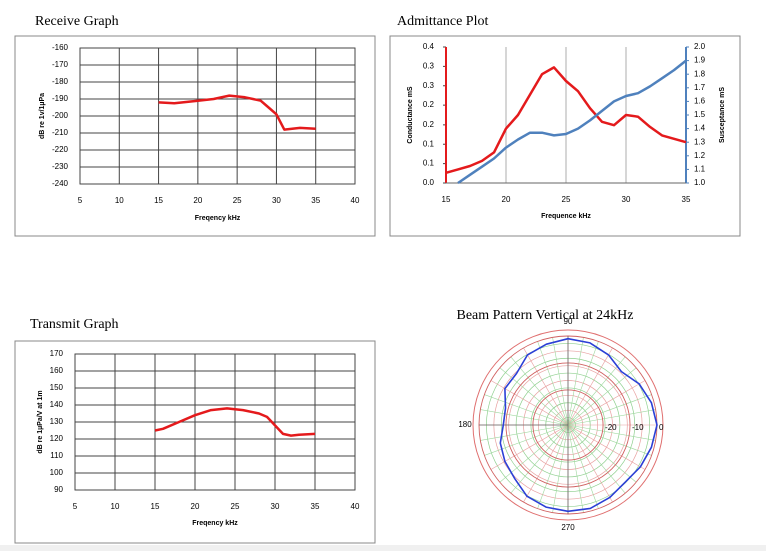 The height and width of the screenshot is (556, 766). I want to click on outer-ring, so click(568, 425).